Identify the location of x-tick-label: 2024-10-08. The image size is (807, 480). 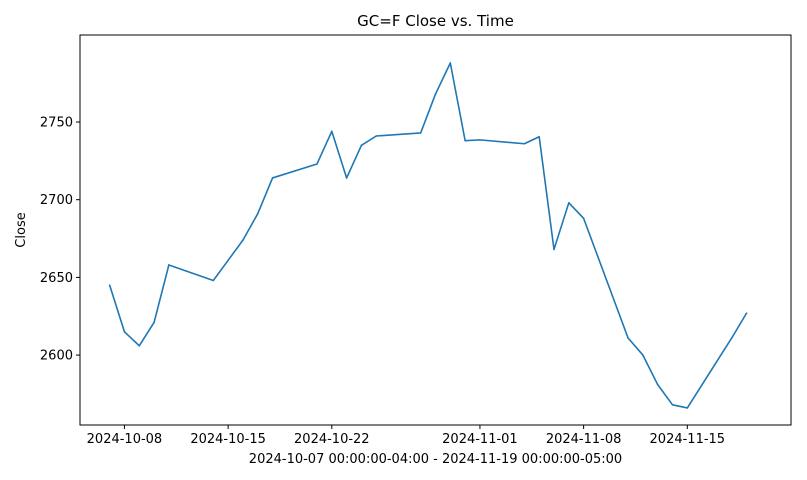
(125, 439).